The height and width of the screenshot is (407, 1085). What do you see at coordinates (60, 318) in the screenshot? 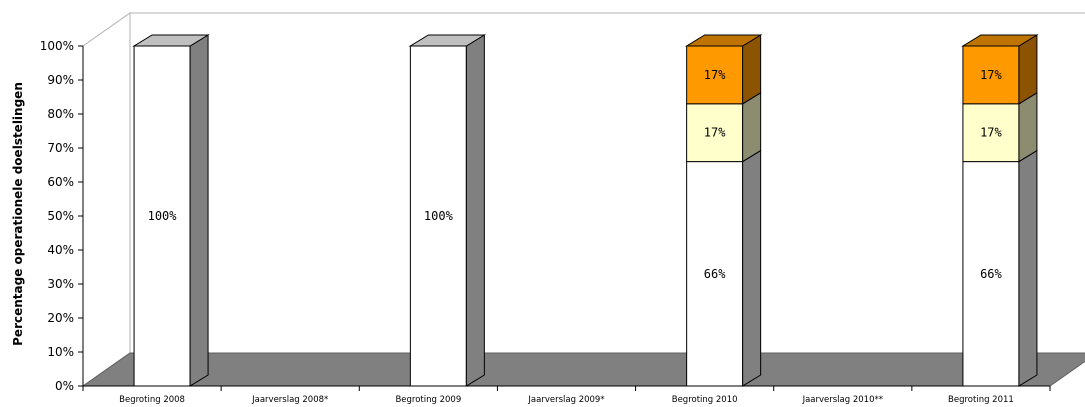
I see `y-tick-label: 20%` at bounding box center [60, 318].